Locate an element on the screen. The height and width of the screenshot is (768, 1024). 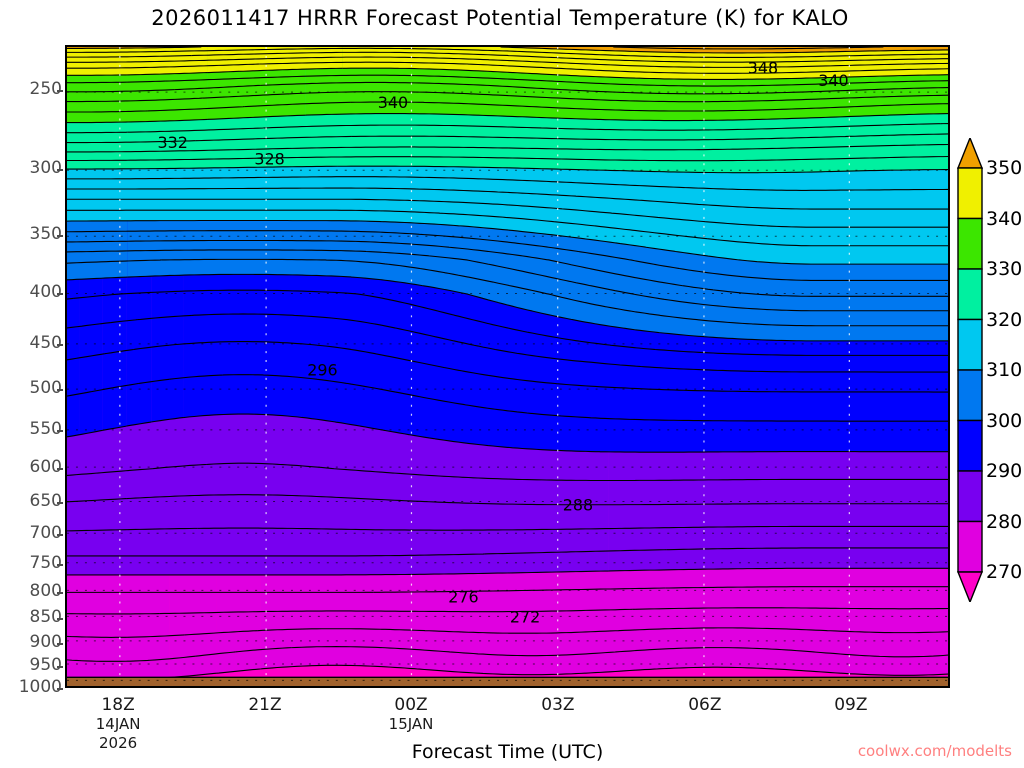
colorbar-tick-label: 340 is located at coordinates (1004, 218).